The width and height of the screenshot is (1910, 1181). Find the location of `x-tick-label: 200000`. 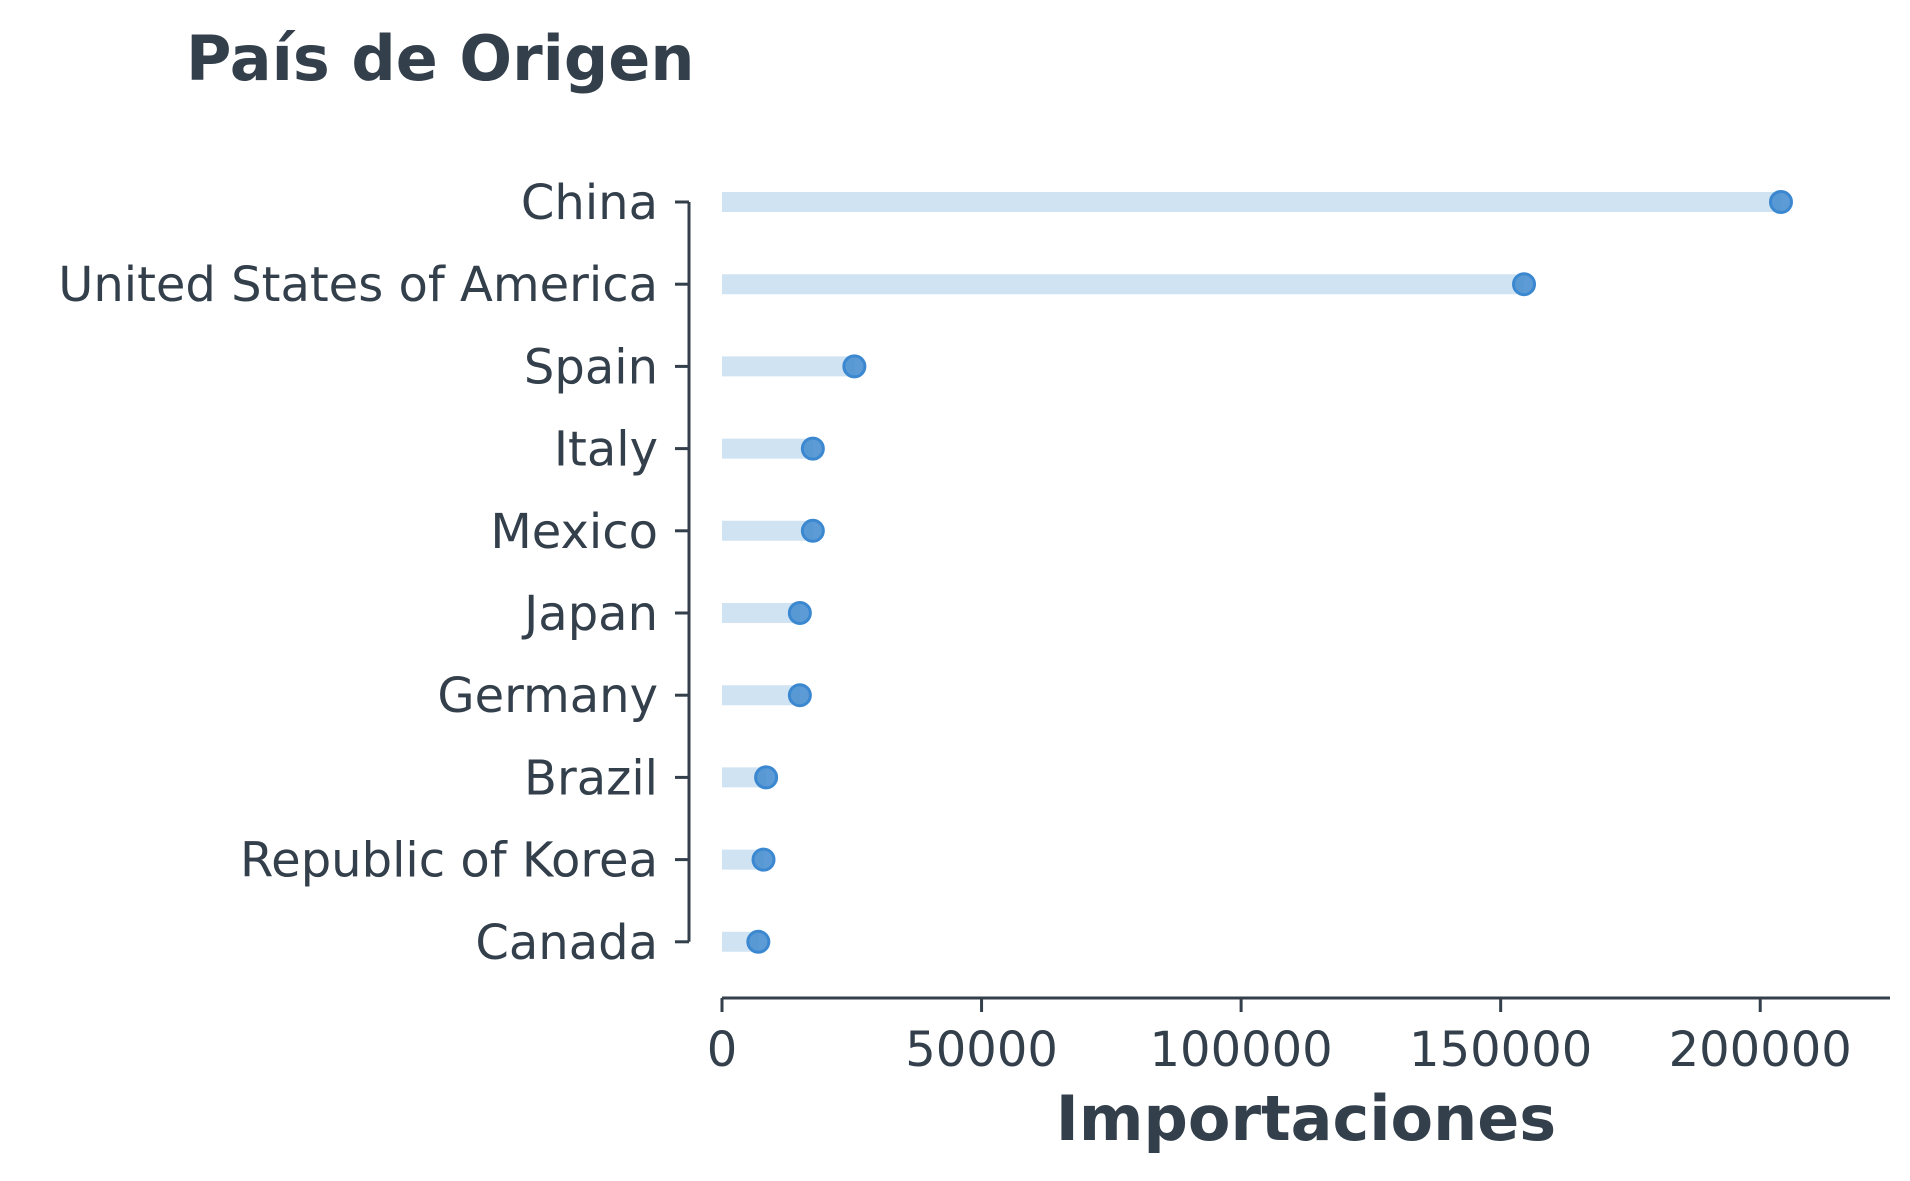

x-tick-label: 200000 is located at coordinates (1760, 1050).